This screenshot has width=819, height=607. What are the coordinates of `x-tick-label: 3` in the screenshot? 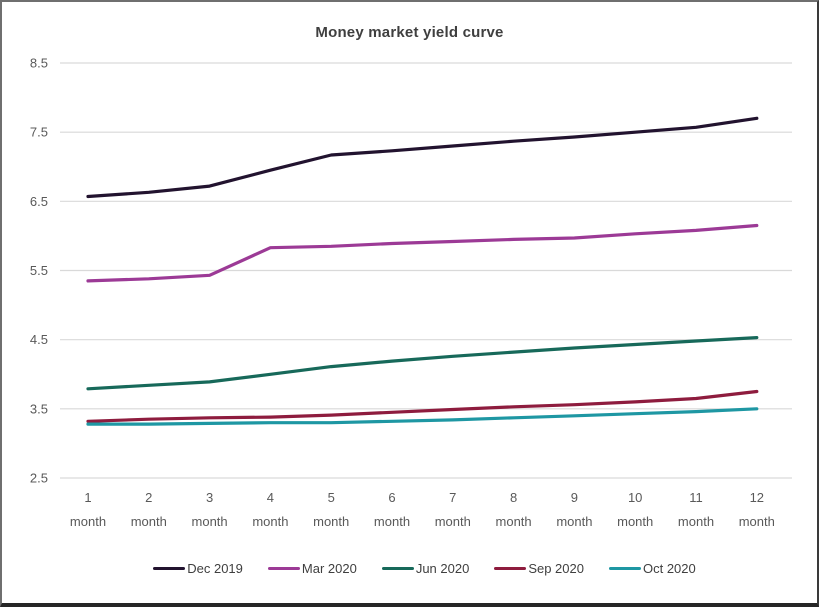 It's located at (209, 497).